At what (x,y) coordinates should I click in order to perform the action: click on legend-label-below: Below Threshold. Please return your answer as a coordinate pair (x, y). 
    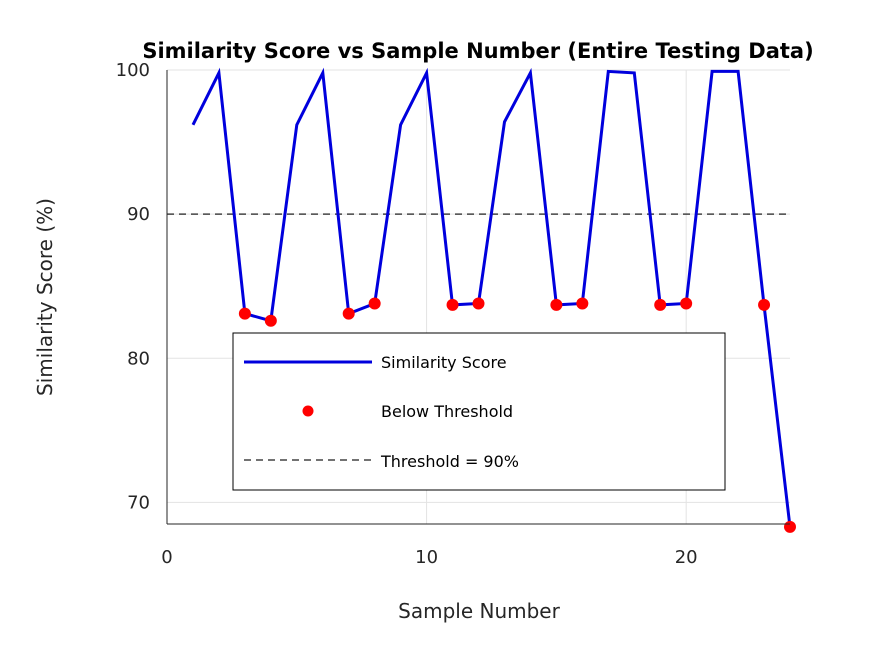
    Looking at the image, I should click on (447, 411).